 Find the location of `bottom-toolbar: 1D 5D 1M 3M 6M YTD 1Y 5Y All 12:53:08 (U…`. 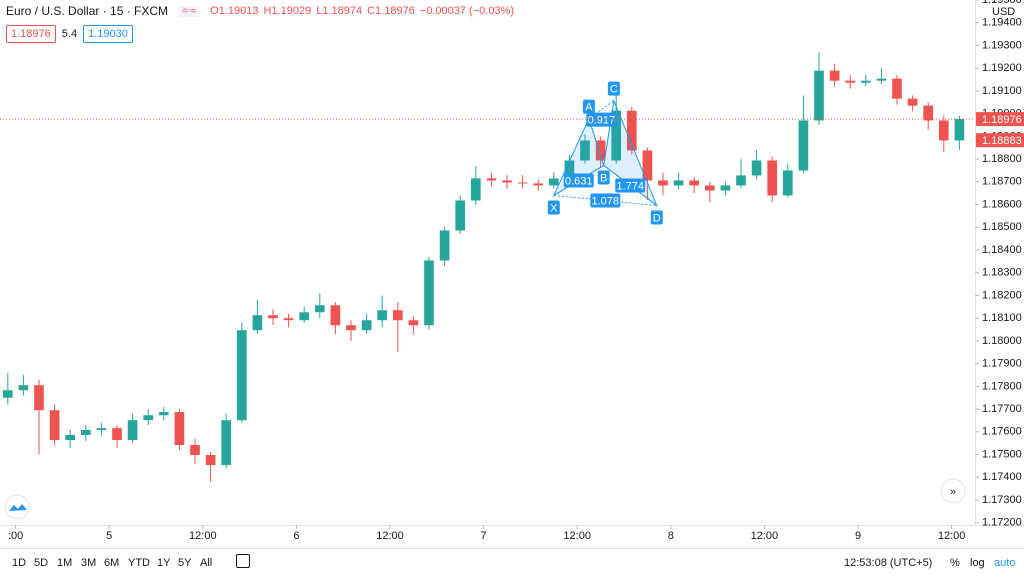

bottom-toolbar: 1D 5D 1M 3M 6M YTD 1Y 5Y All 12:53:08 (U… is located at coordinates (512, 562).